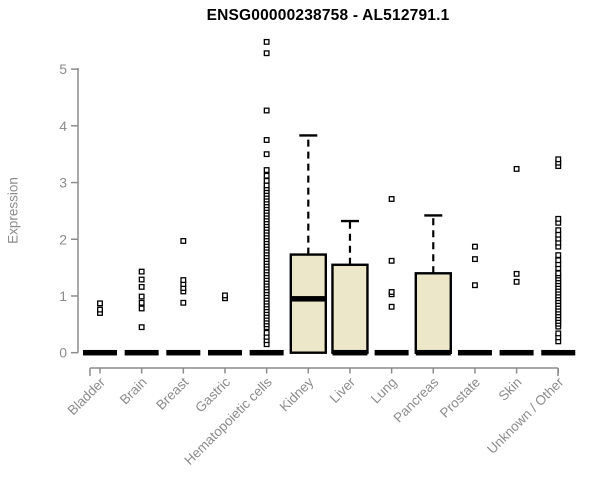 This screenshot has height=500, width=600. I want to click on x-tick-label-breast: Breast, so click(172, 393).